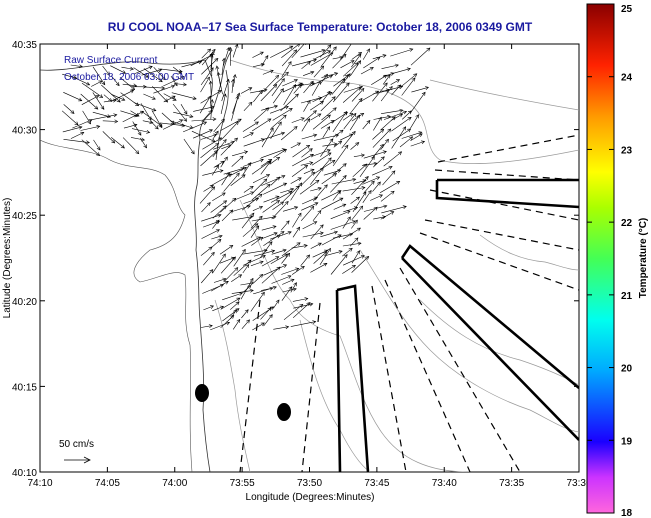  I want to click on legend-date: October 18, 2006 03:00 GMT, so click(129, 77).